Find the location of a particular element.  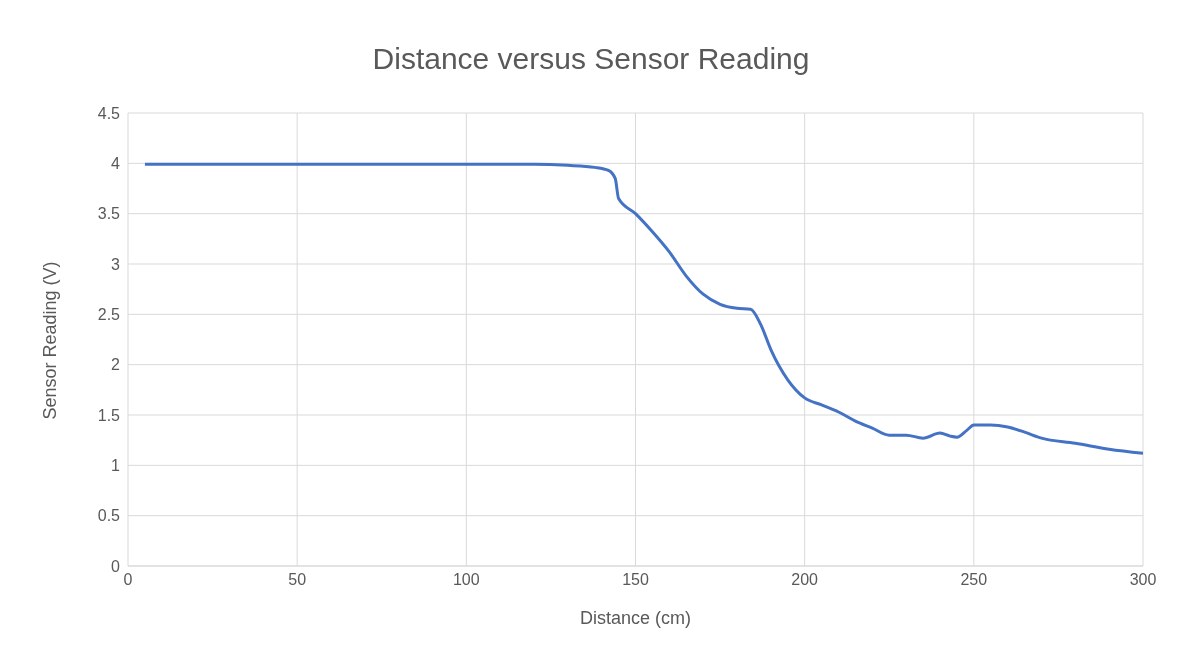

x-tick-label: 50 is located at coordinates (297, 580).